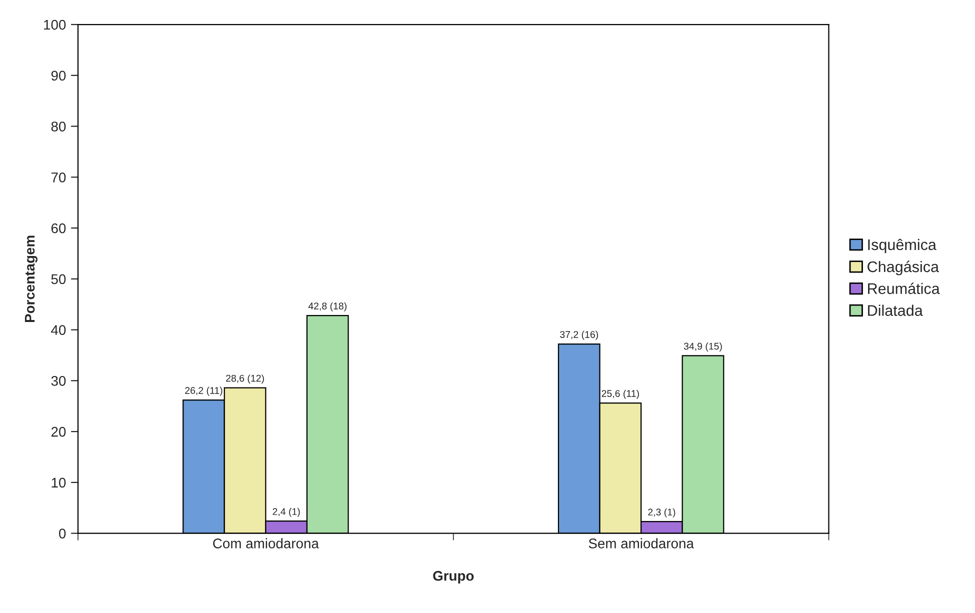 The height and width of the screenshot is (613, 975). Describe the element at coordinates (58, 75) in the screenshot. I see `y-tick-label: 90` at that location.